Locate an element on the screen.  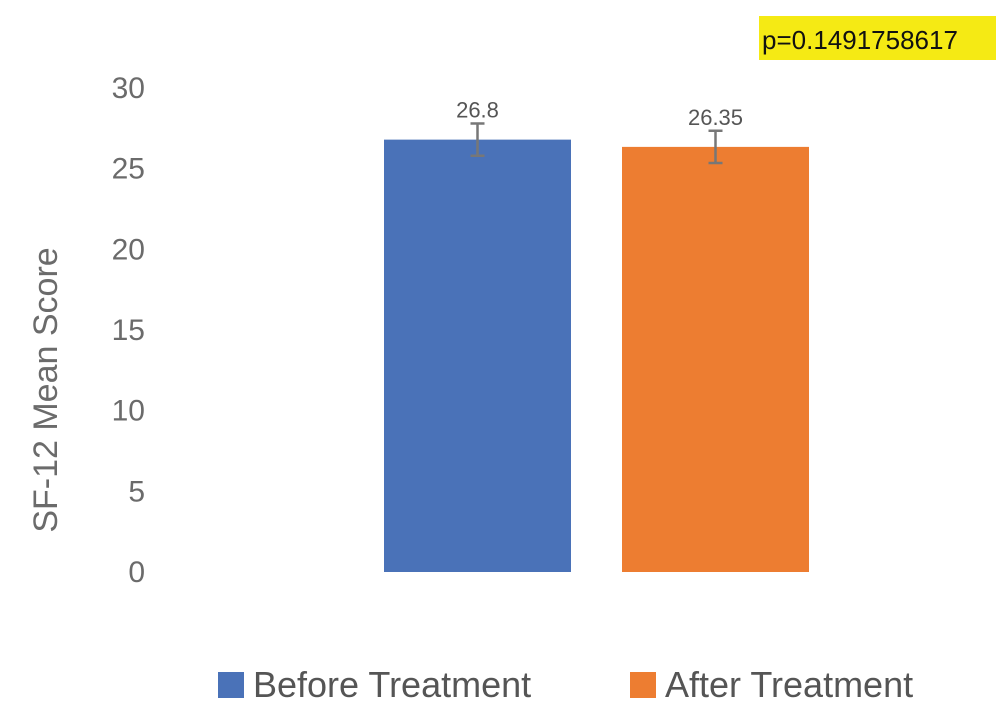
legend-label: Before Treatment is located at coordinates (392, 684).